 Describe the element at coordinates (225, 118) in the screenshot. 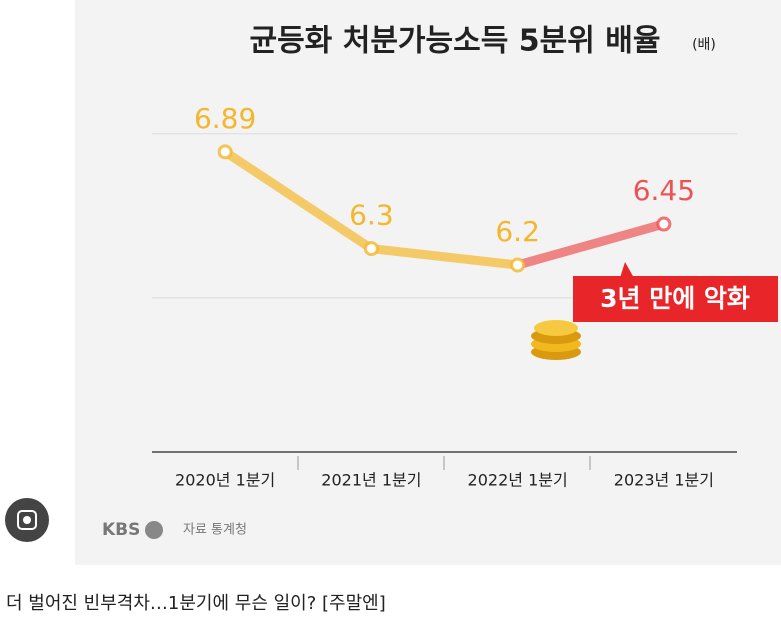

I see `value-label: 6.89` at that location.